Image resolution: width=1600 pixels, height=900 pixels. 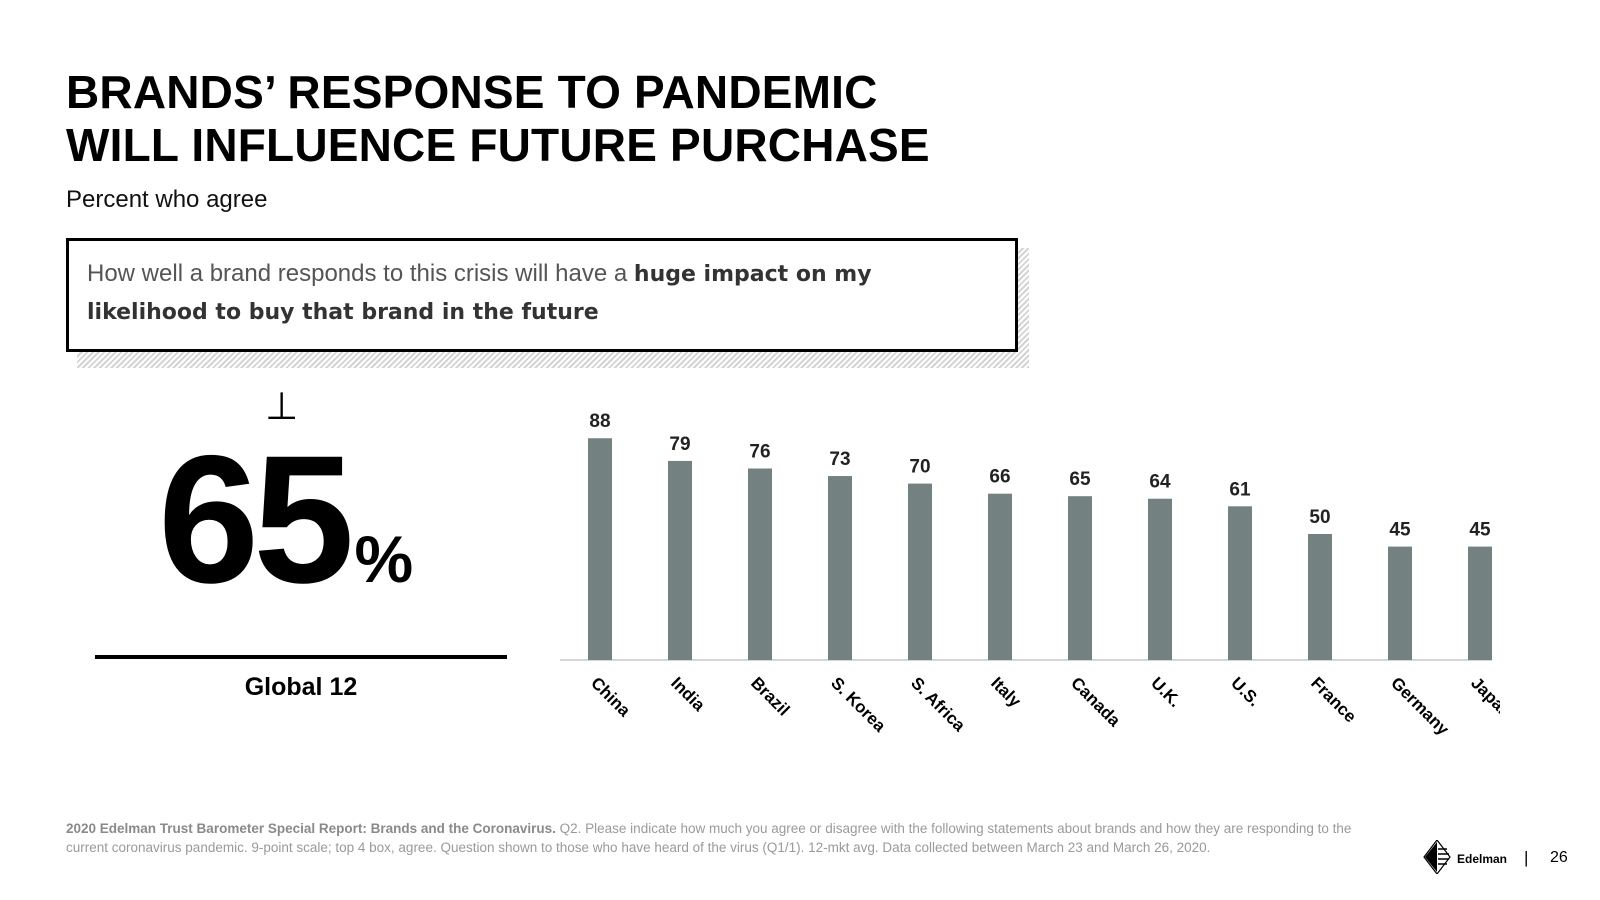 What do you see at coordinates (770, 696) in the screenshot?
I see `category-label: Brazil` at bounding box center [770, 696].